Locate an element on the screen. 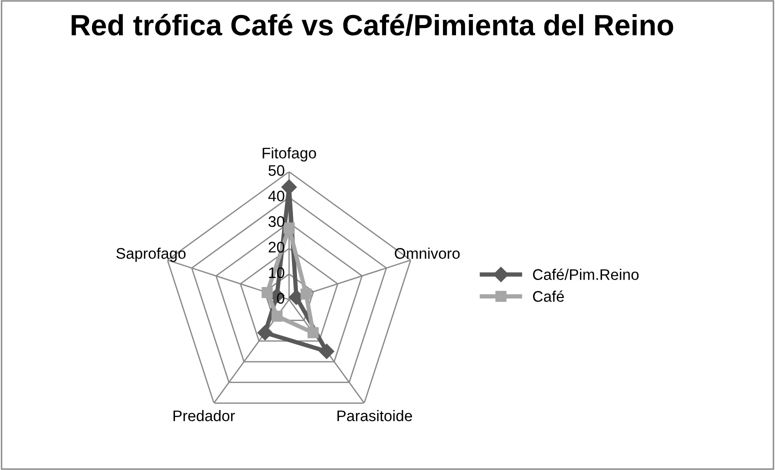 Image resolution: width=775 pixels, height=470 pixels. spoke-label: Predador is located at coordinates (204, 416).